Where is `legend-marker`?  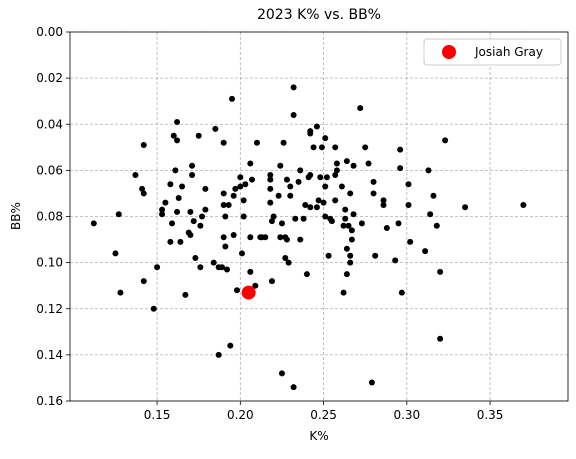 legend-marker is located at coordinates (449, 52).